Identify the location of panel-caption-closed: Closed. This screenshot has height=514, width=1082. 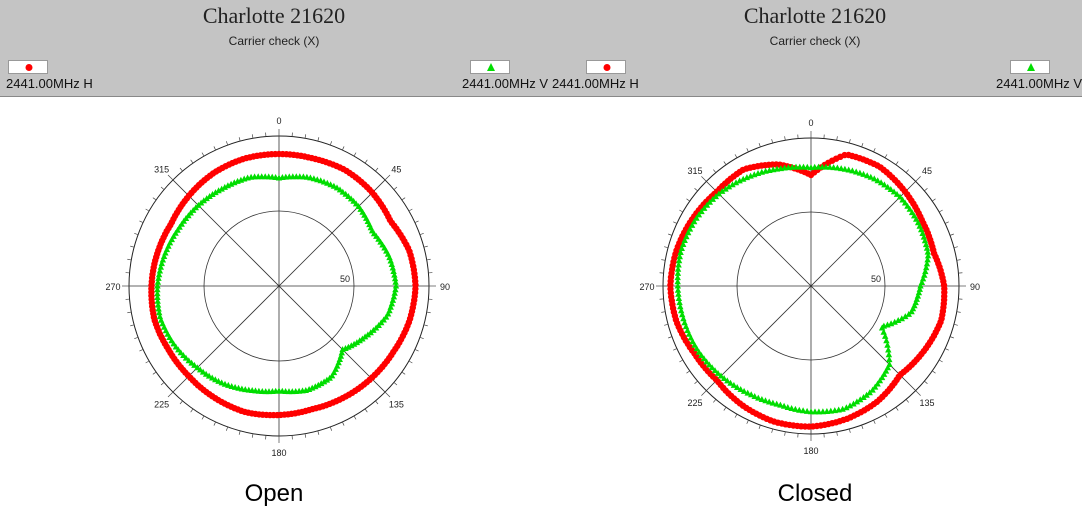
(815, 493).